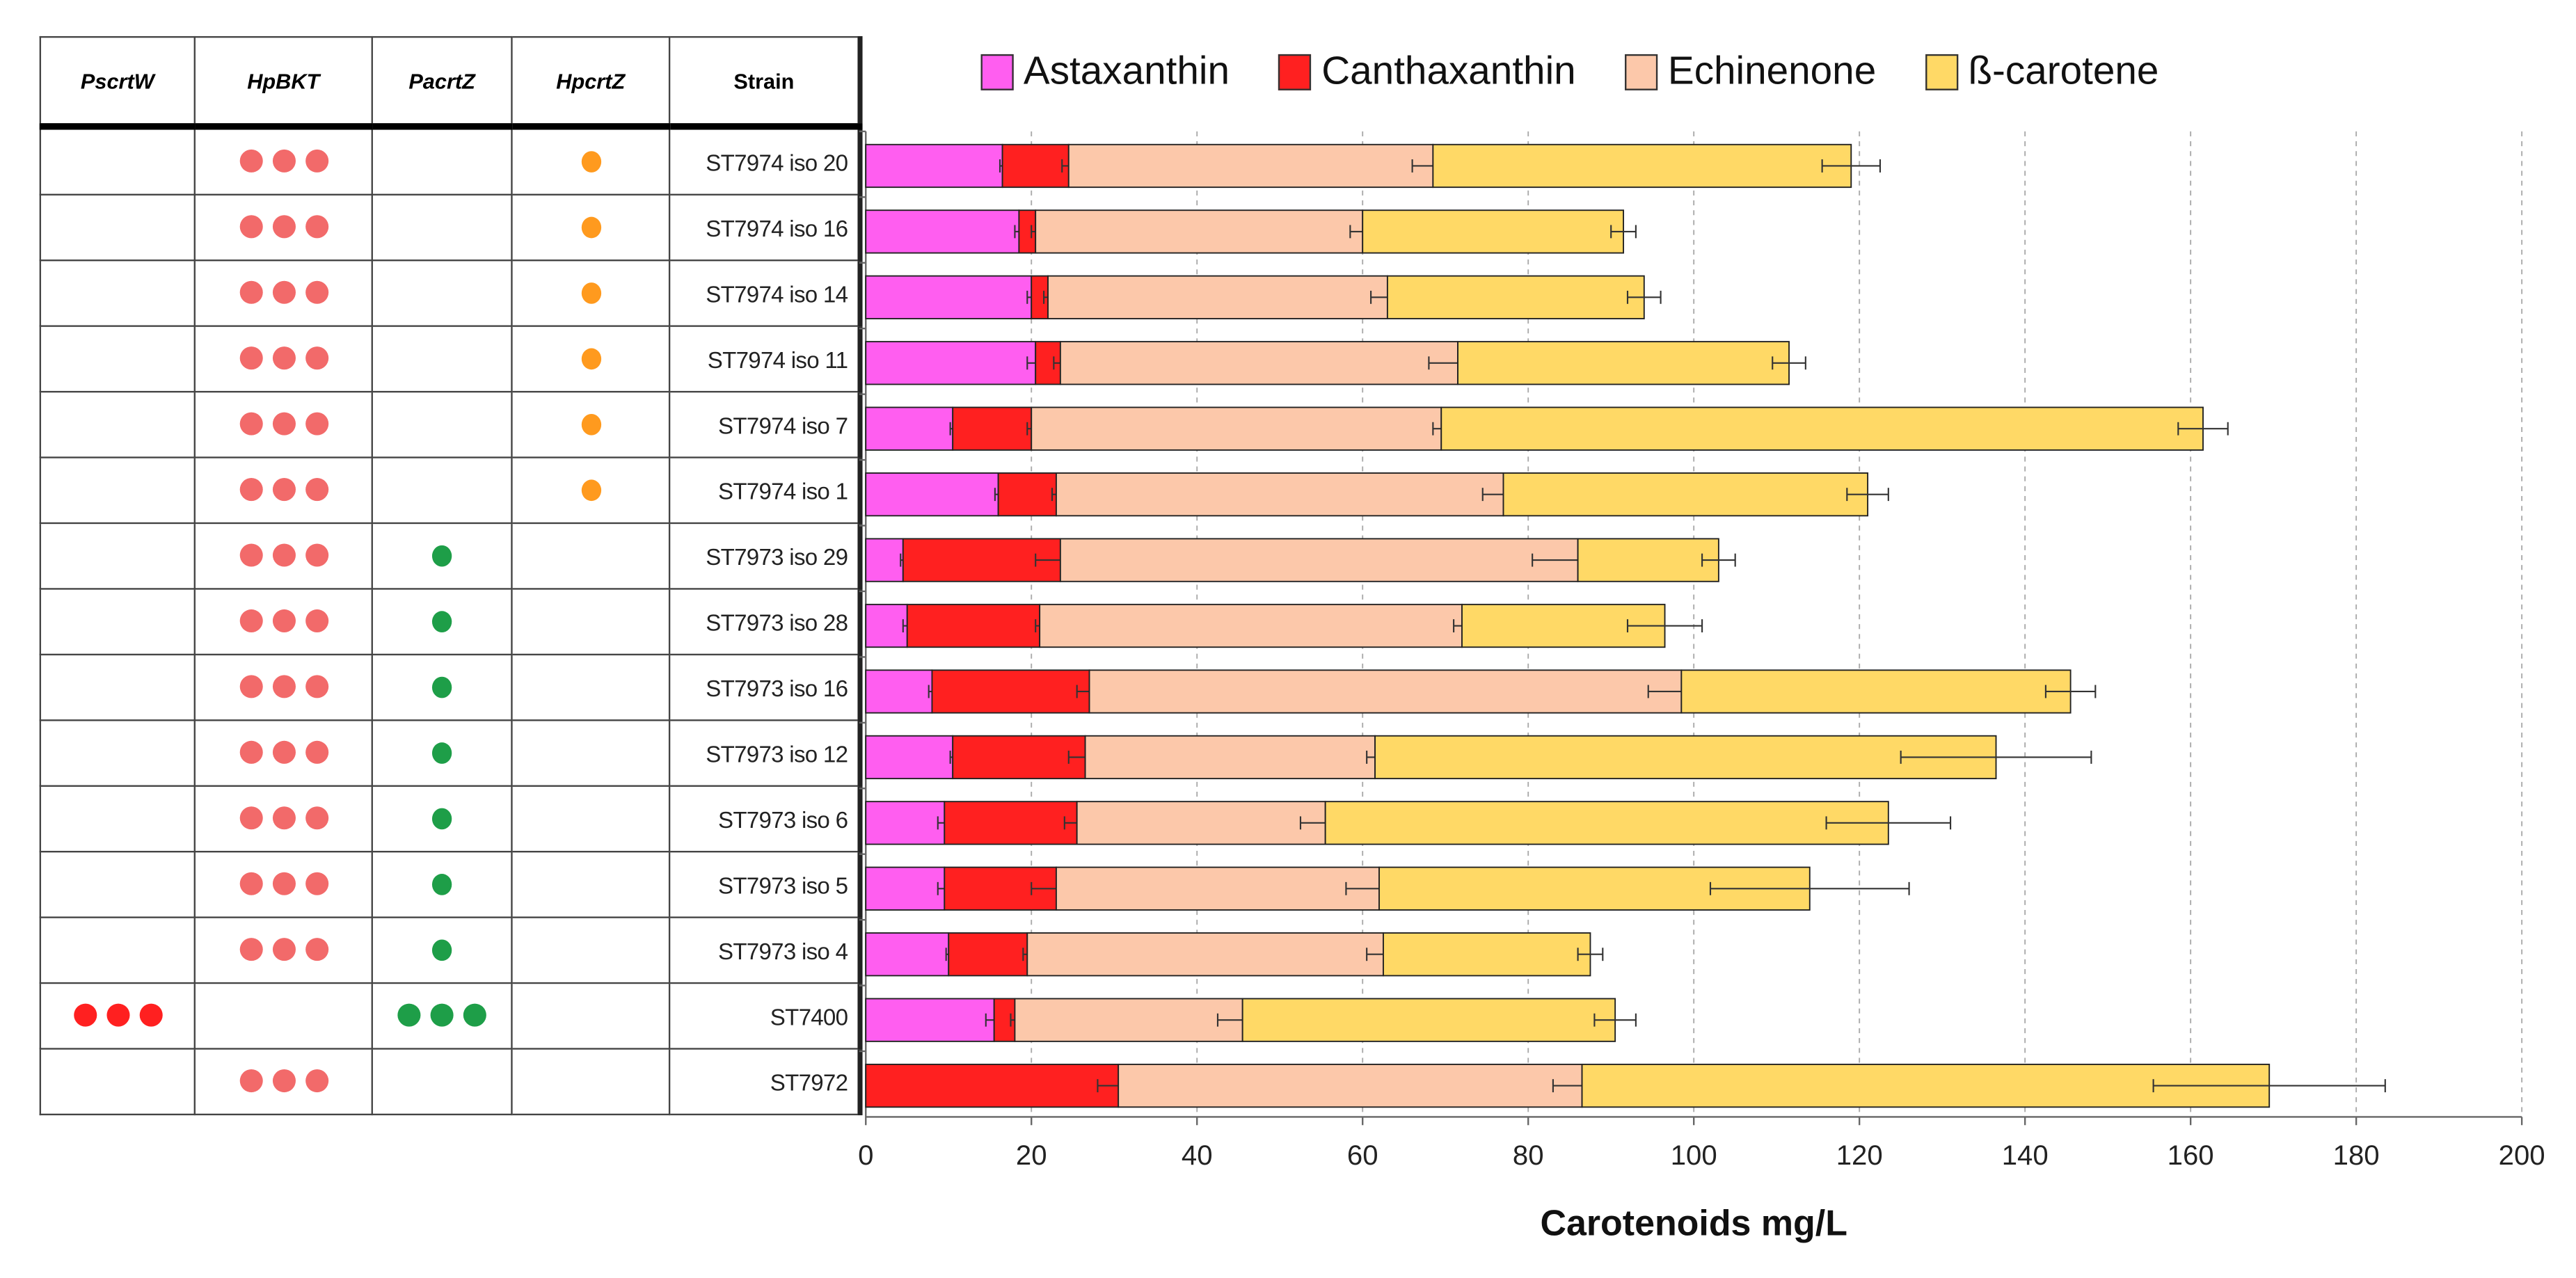 The height and width of the screenshot is (1278, 2576). I want to click on table-row: ST7974 iso 14, so click(451, 293).